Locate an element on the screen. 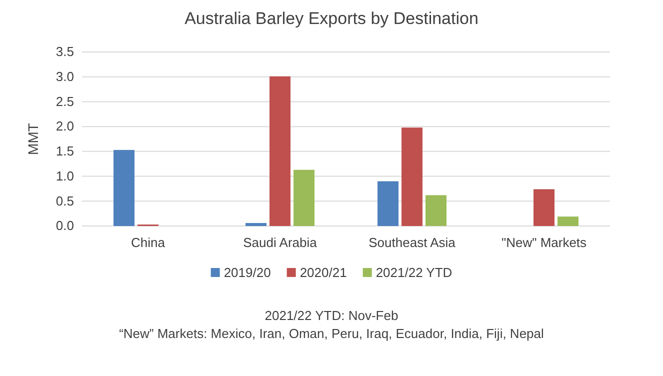 The height and width of the screenshot is (376, 663). text: “New” Markets: Mexico, Iran, Oman, Peru, Iraq, Ecuador, India, Fiji, Nepal is located at coordinates (331, 333).